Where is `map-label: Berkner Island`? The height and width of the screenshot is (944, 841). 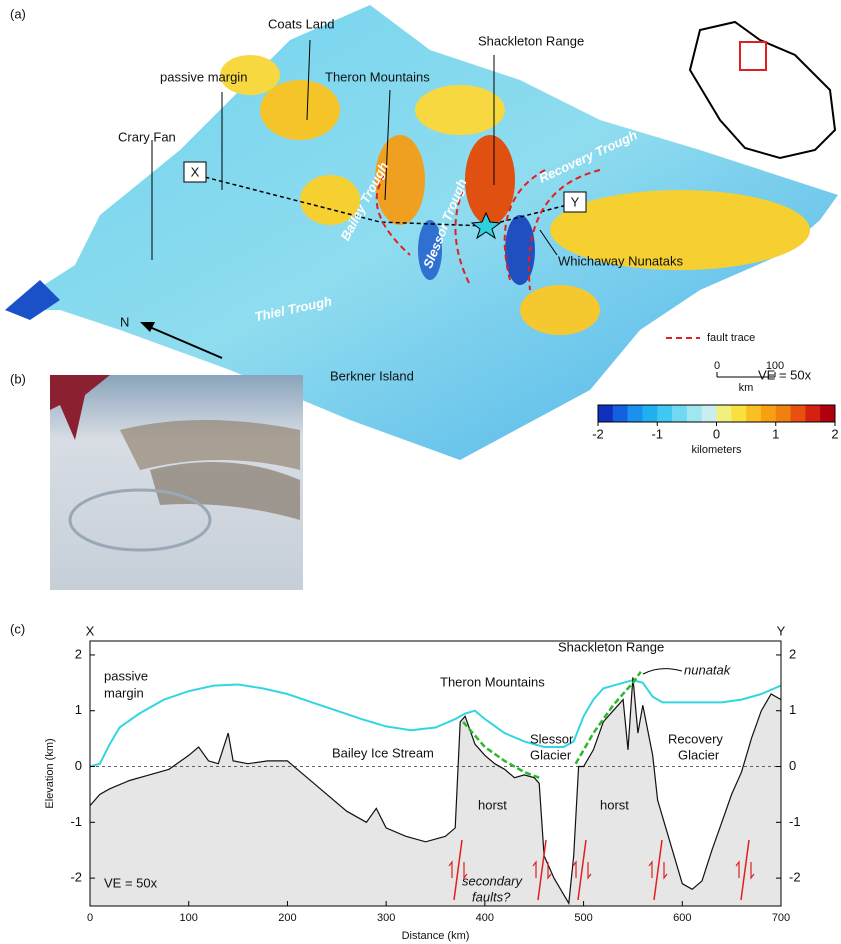
map-label: Berkner Island is located at coordinates (372, 375).